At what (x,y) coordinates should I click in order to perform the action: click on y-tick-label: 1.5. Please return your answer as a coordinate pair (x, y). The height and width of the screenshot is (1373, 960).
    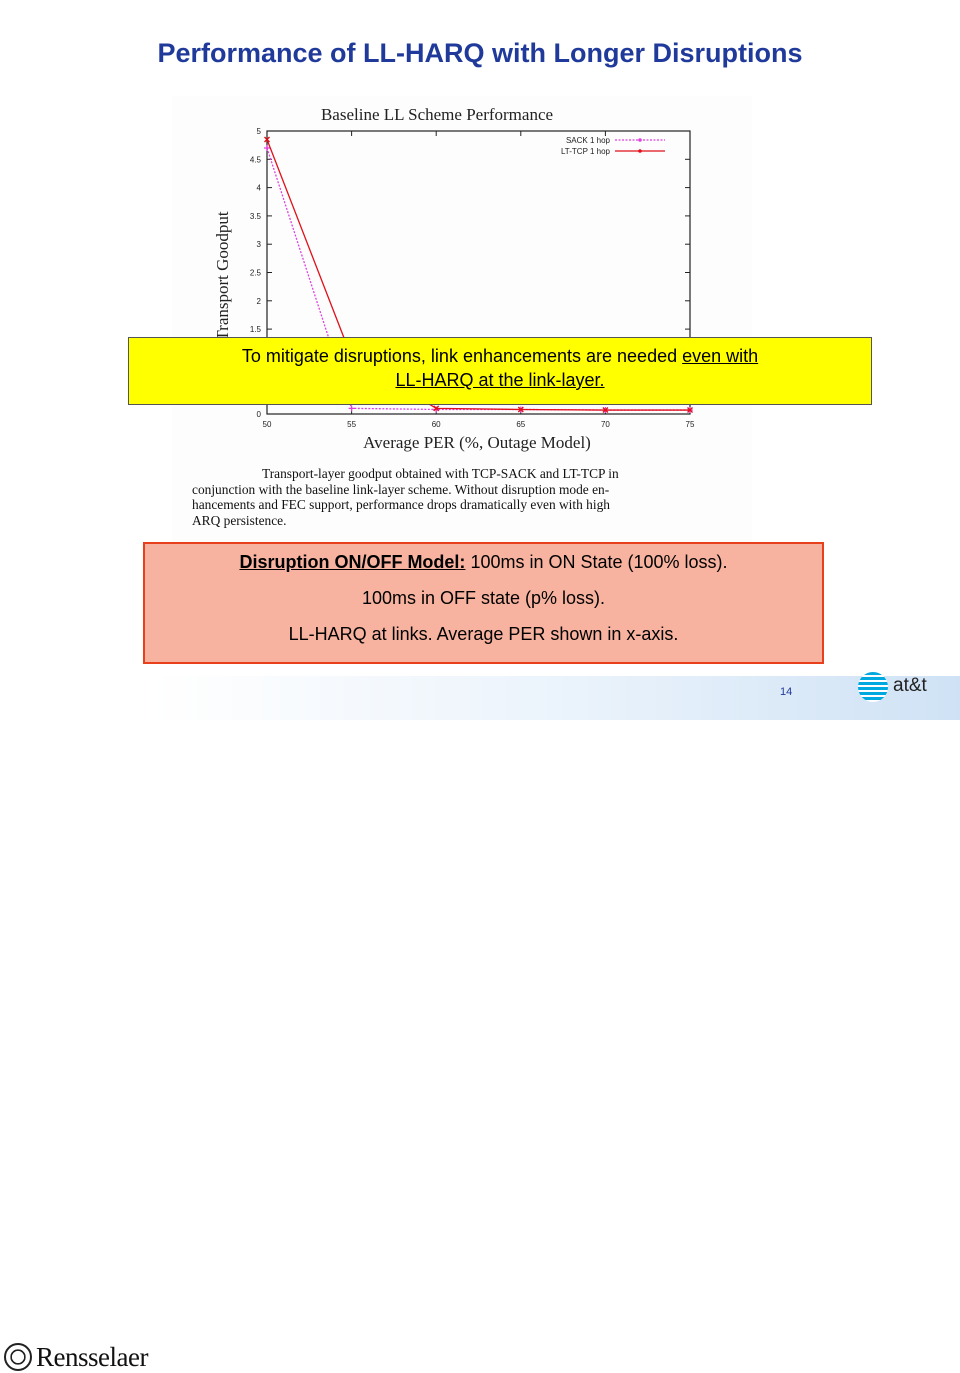
    Looking at the image, I should click on (256, 329).